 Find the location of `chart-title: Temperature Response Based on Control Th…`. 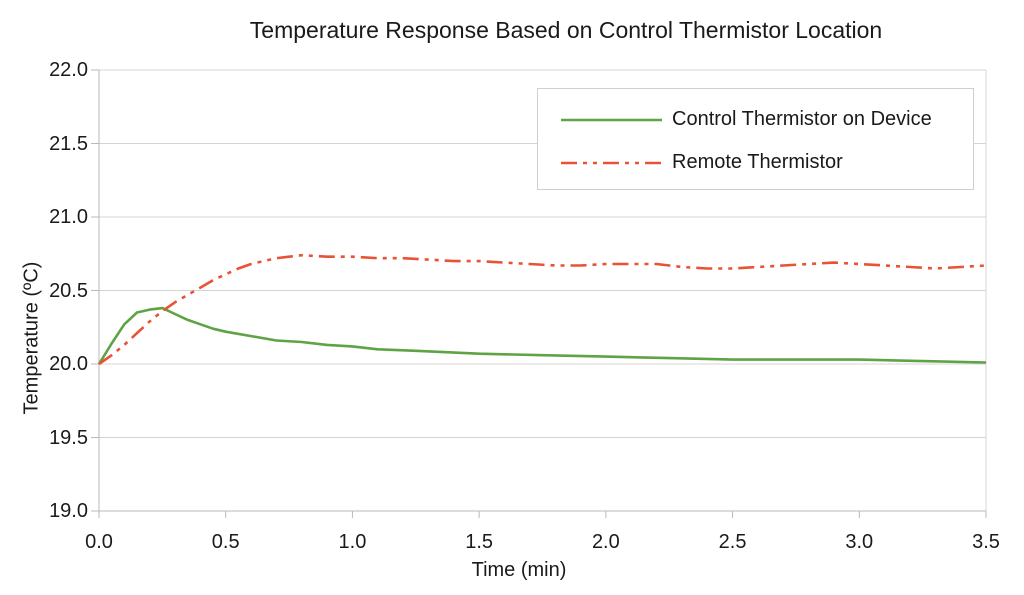

chart-title: Temperature Response Based on Control Th… is located at coordinates (566, 30).